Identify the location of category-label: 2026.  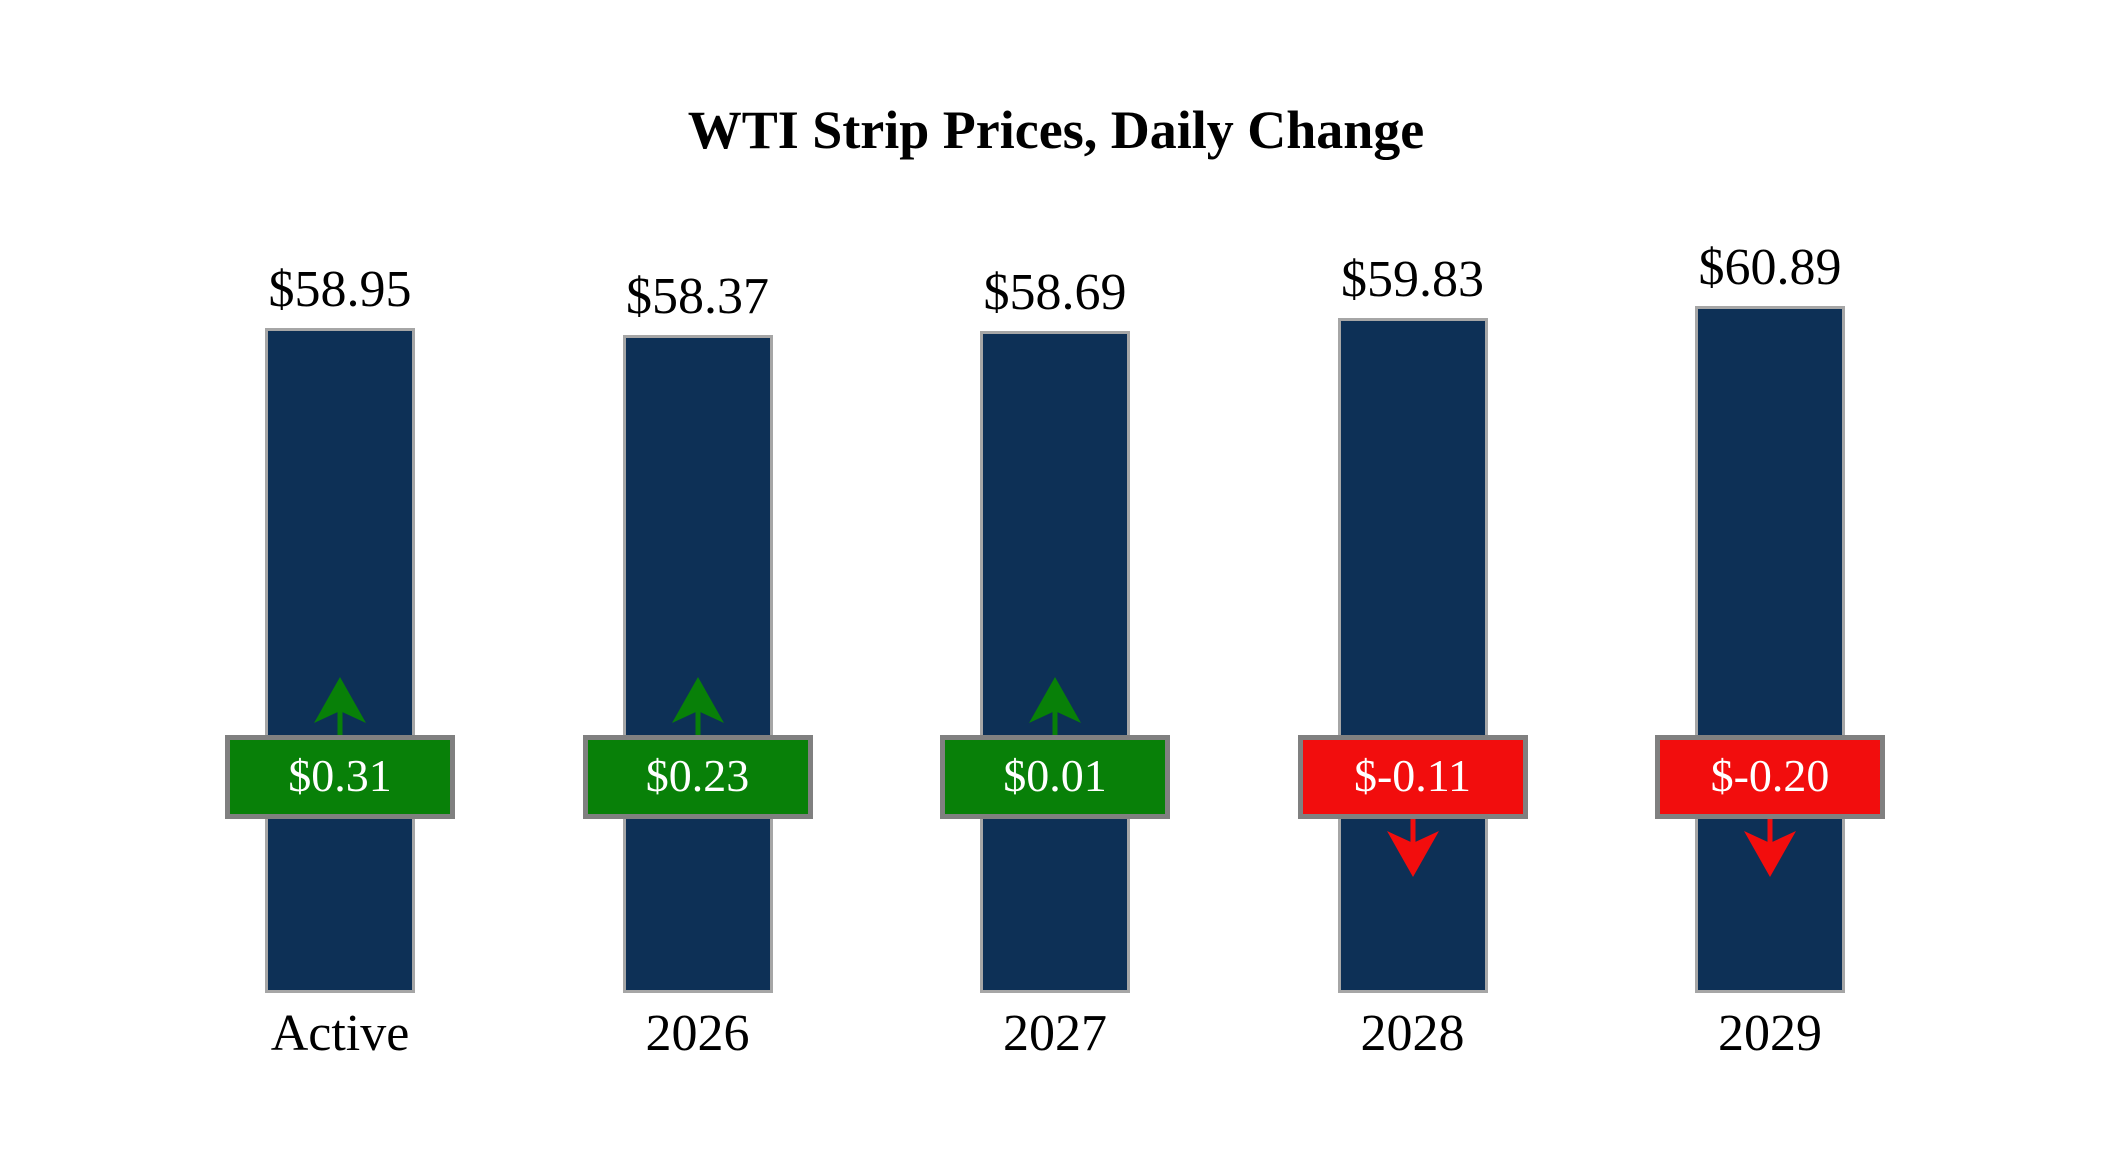
(697, 1033).